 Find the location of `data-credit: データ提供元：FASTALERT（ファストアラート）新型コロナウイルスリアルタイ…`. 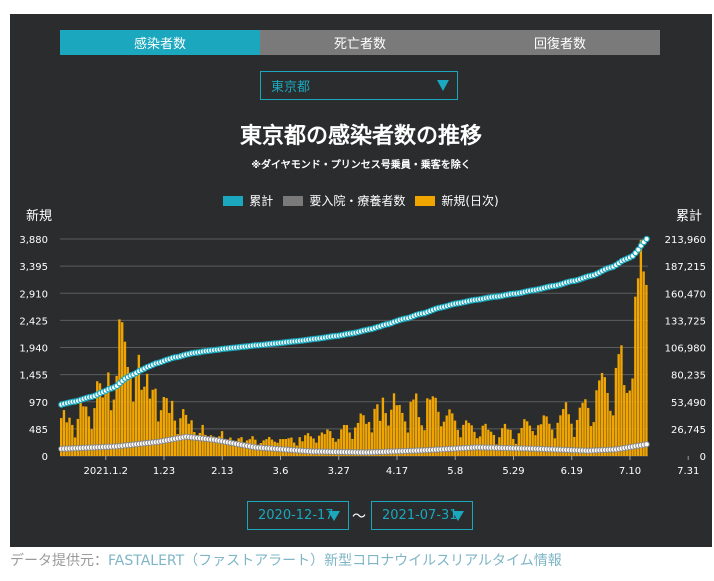

data-credit: データ提供元：FASTALERT（ファストアラート）新型コロナウイルスリアルタイ… is located at coordinates (286, 560).